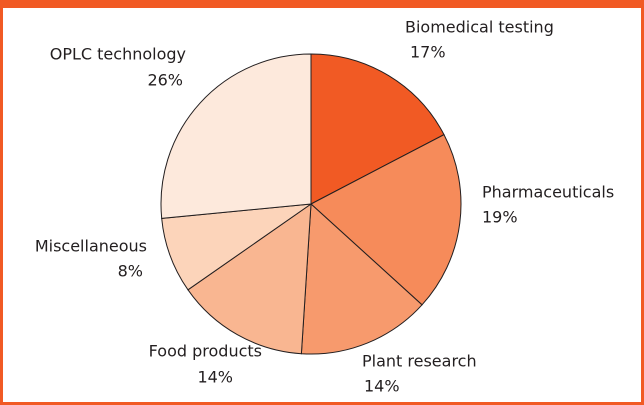 This screenshot has width=644, height=405. Describe the element at coordinates (479, 27) in the screenshot. I see `slice-label: Biomedical testing` at that location.